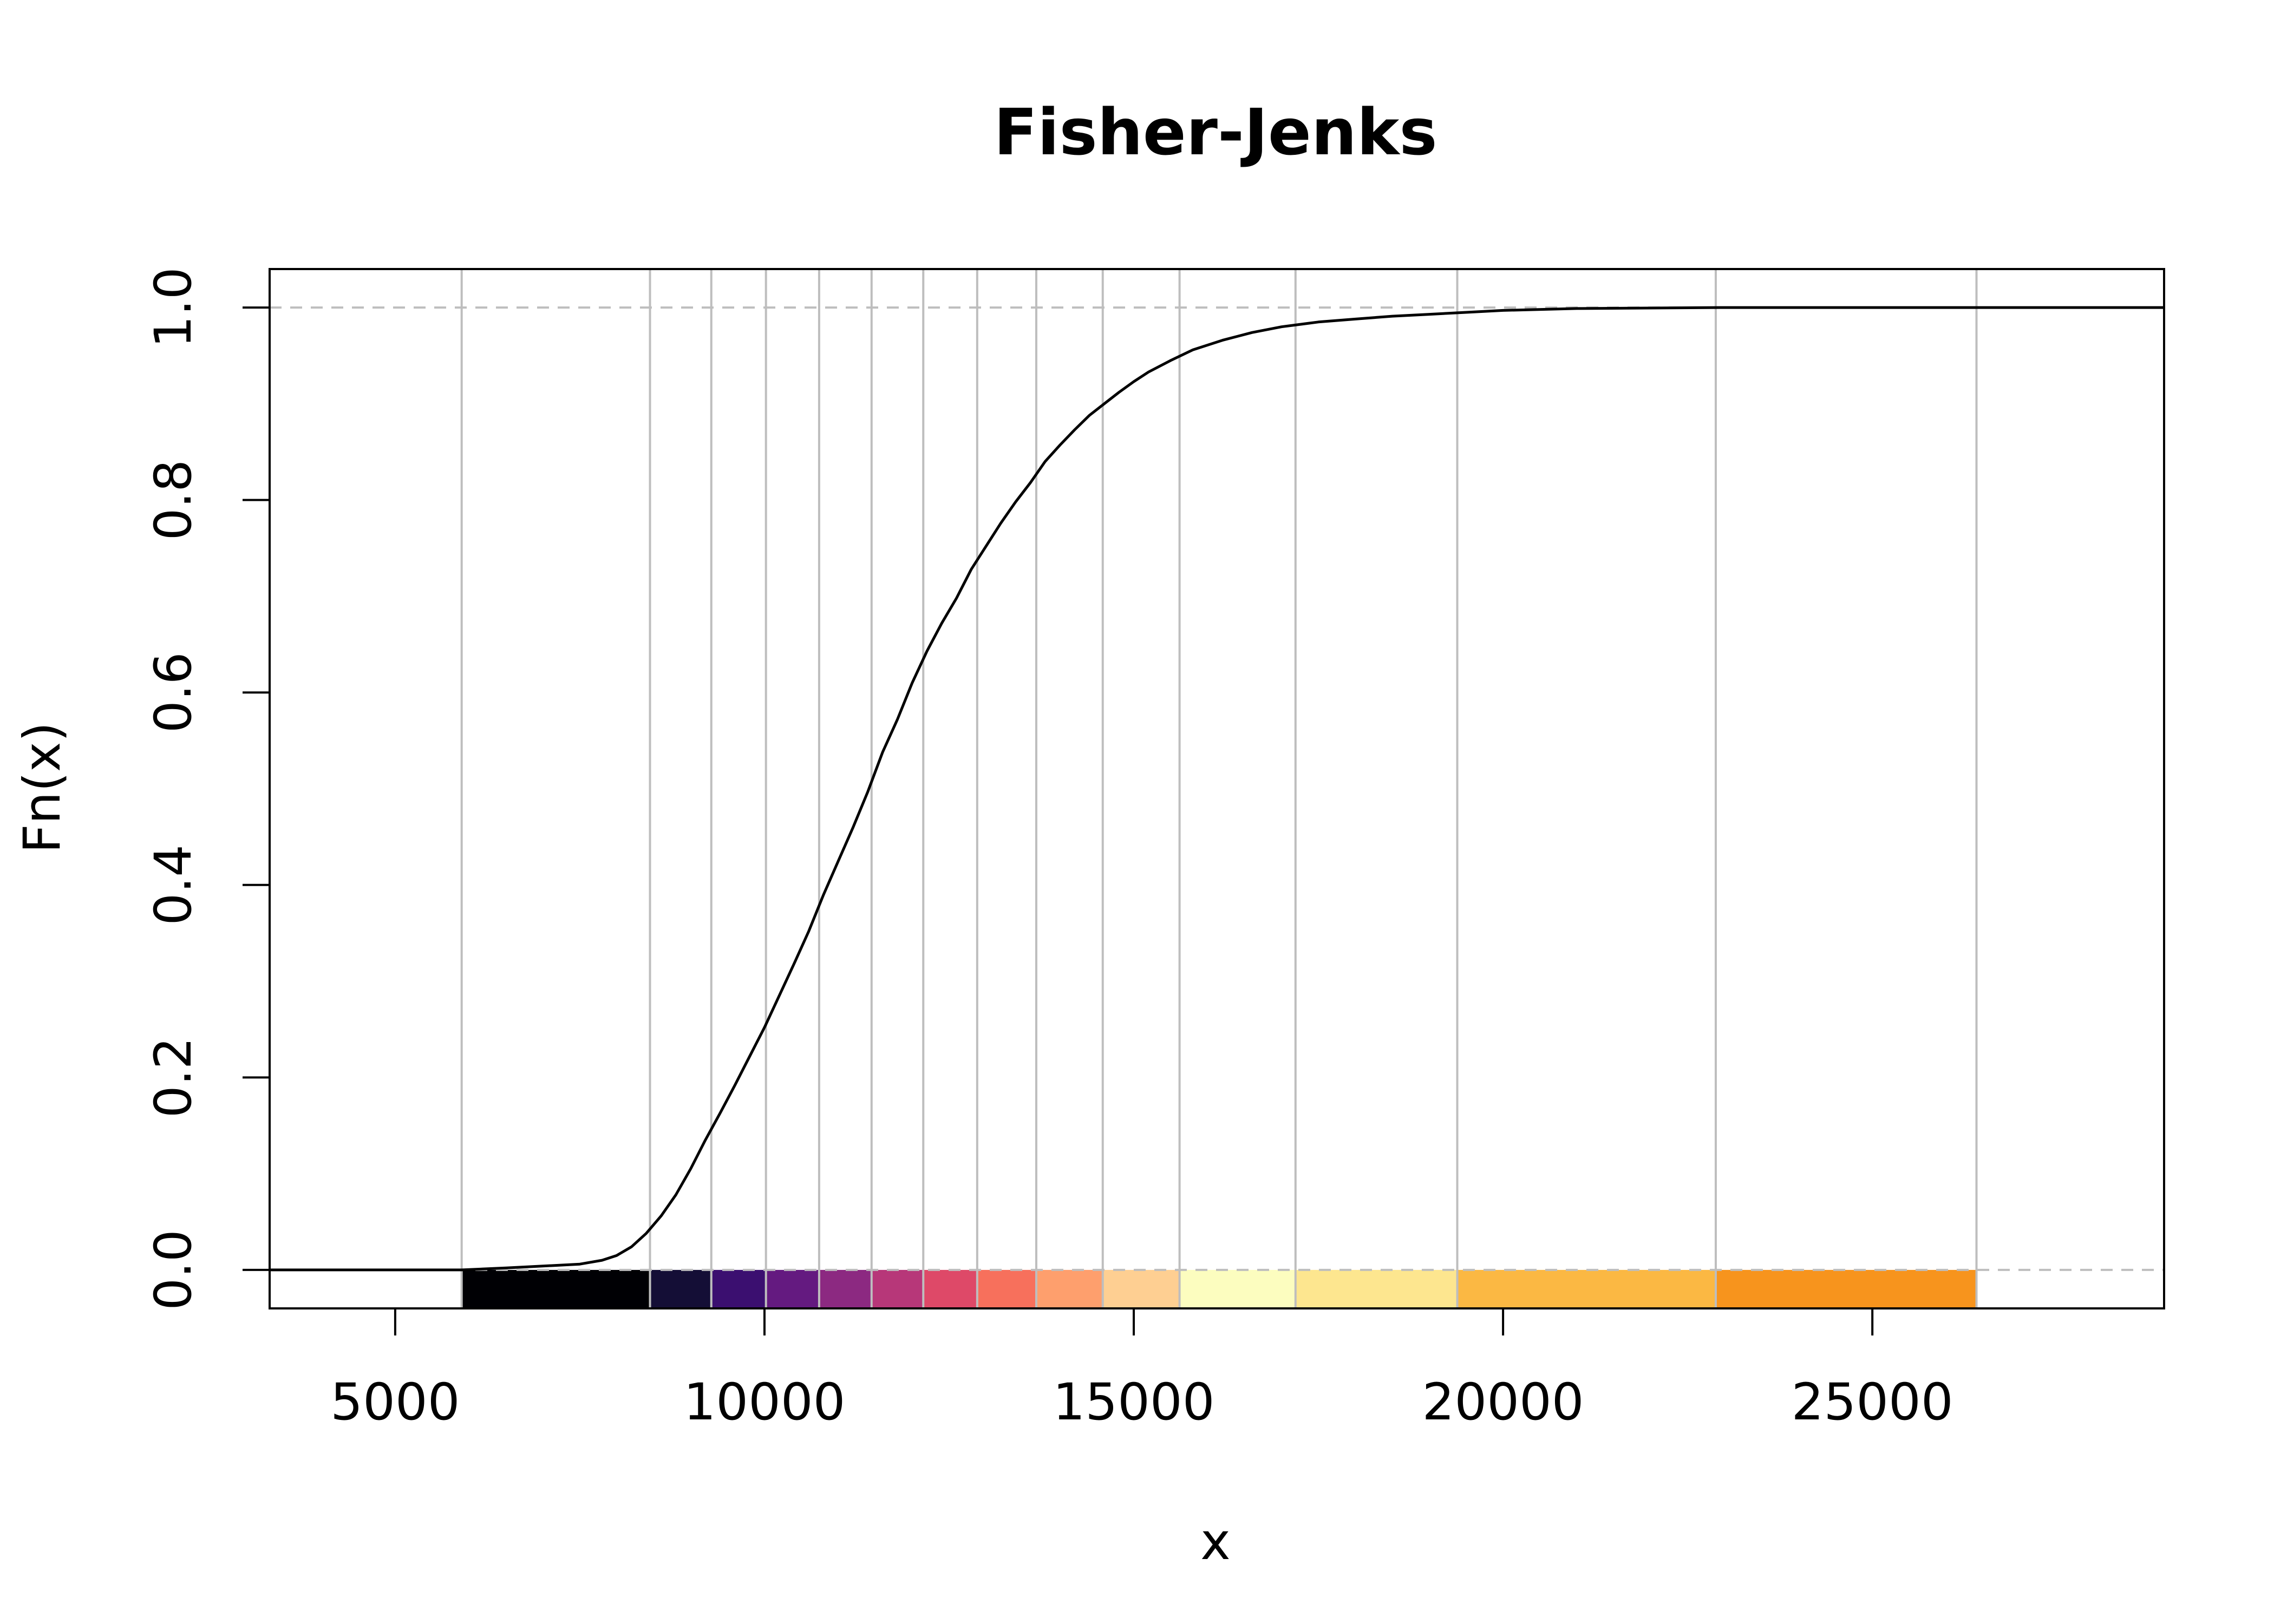  Describe the element at coordinates (1503, 1402) in the screenshot. I see `x-tick-label: 20000` at that location.